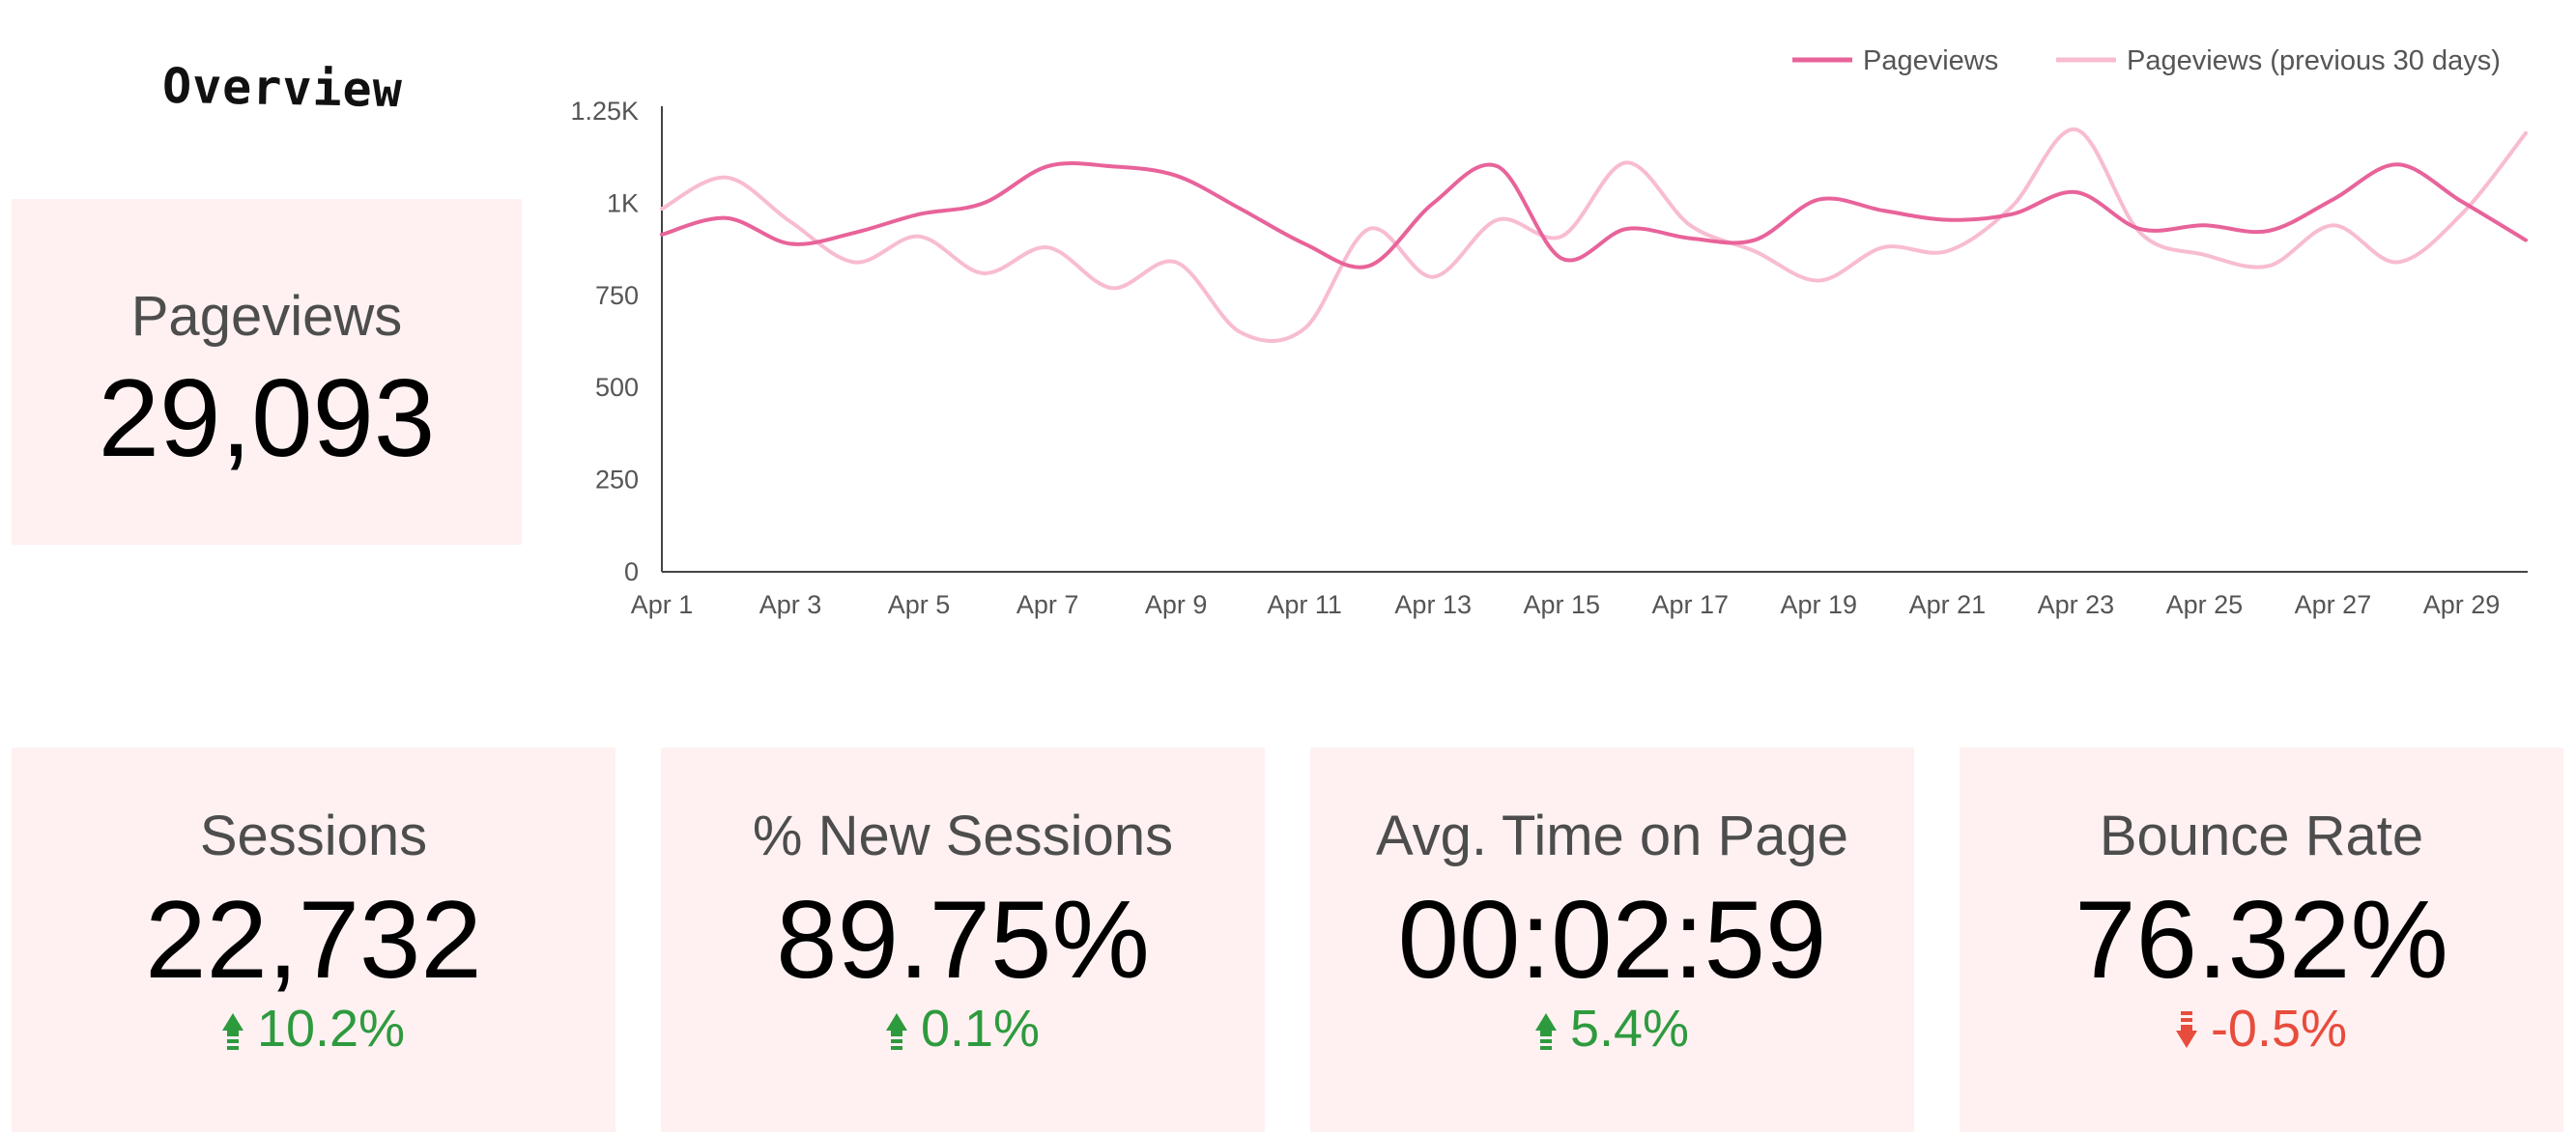 This screenshot has width=2576, height=1132. I want to click on pageviews-scorecard: Pageviews 29,093, so click(267, 372).